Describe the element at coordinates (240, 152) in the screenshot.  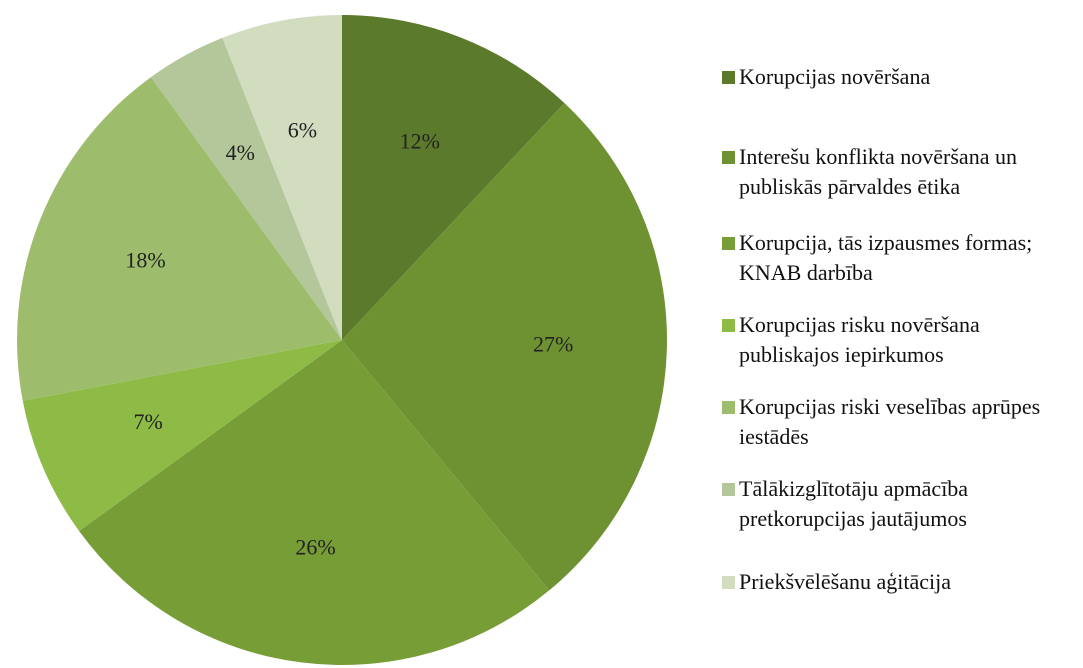
I see `data-label: 4%` at that location.